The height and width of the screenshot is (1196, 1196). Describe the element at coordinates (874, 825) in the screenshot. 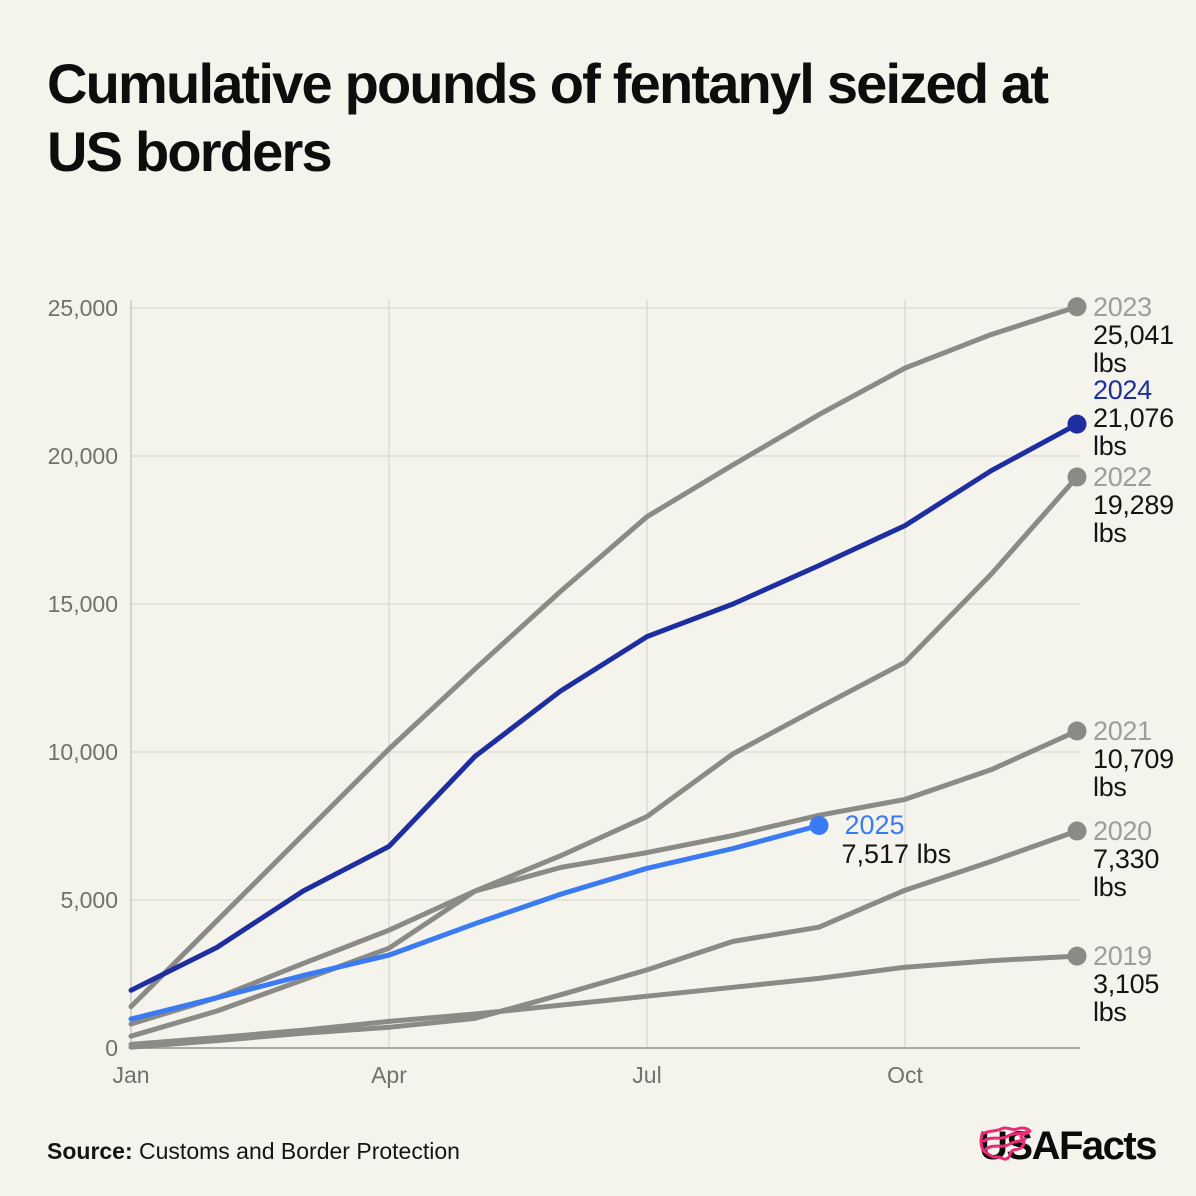

I see `end-label-year-2025: 2025` at that location.